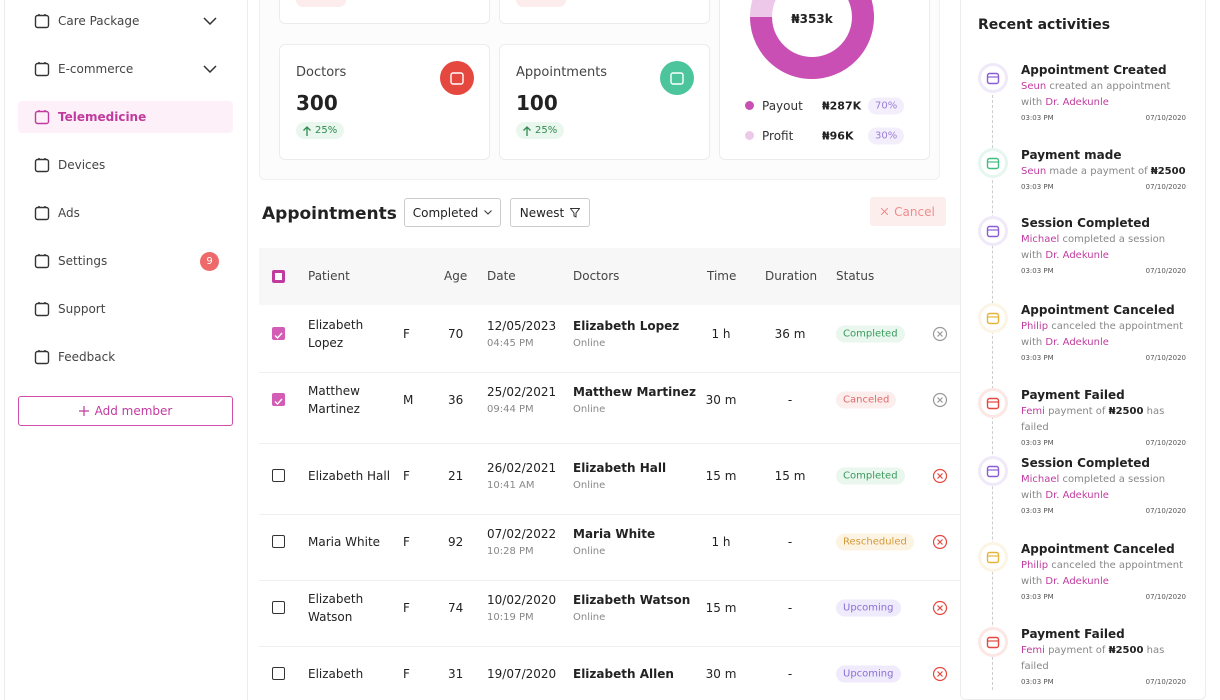 The image size is (1220, 700). What do you see at coordinates (721, 674) in the screenshot?
I see `time: 30 m` at bounding box center [721, 674].